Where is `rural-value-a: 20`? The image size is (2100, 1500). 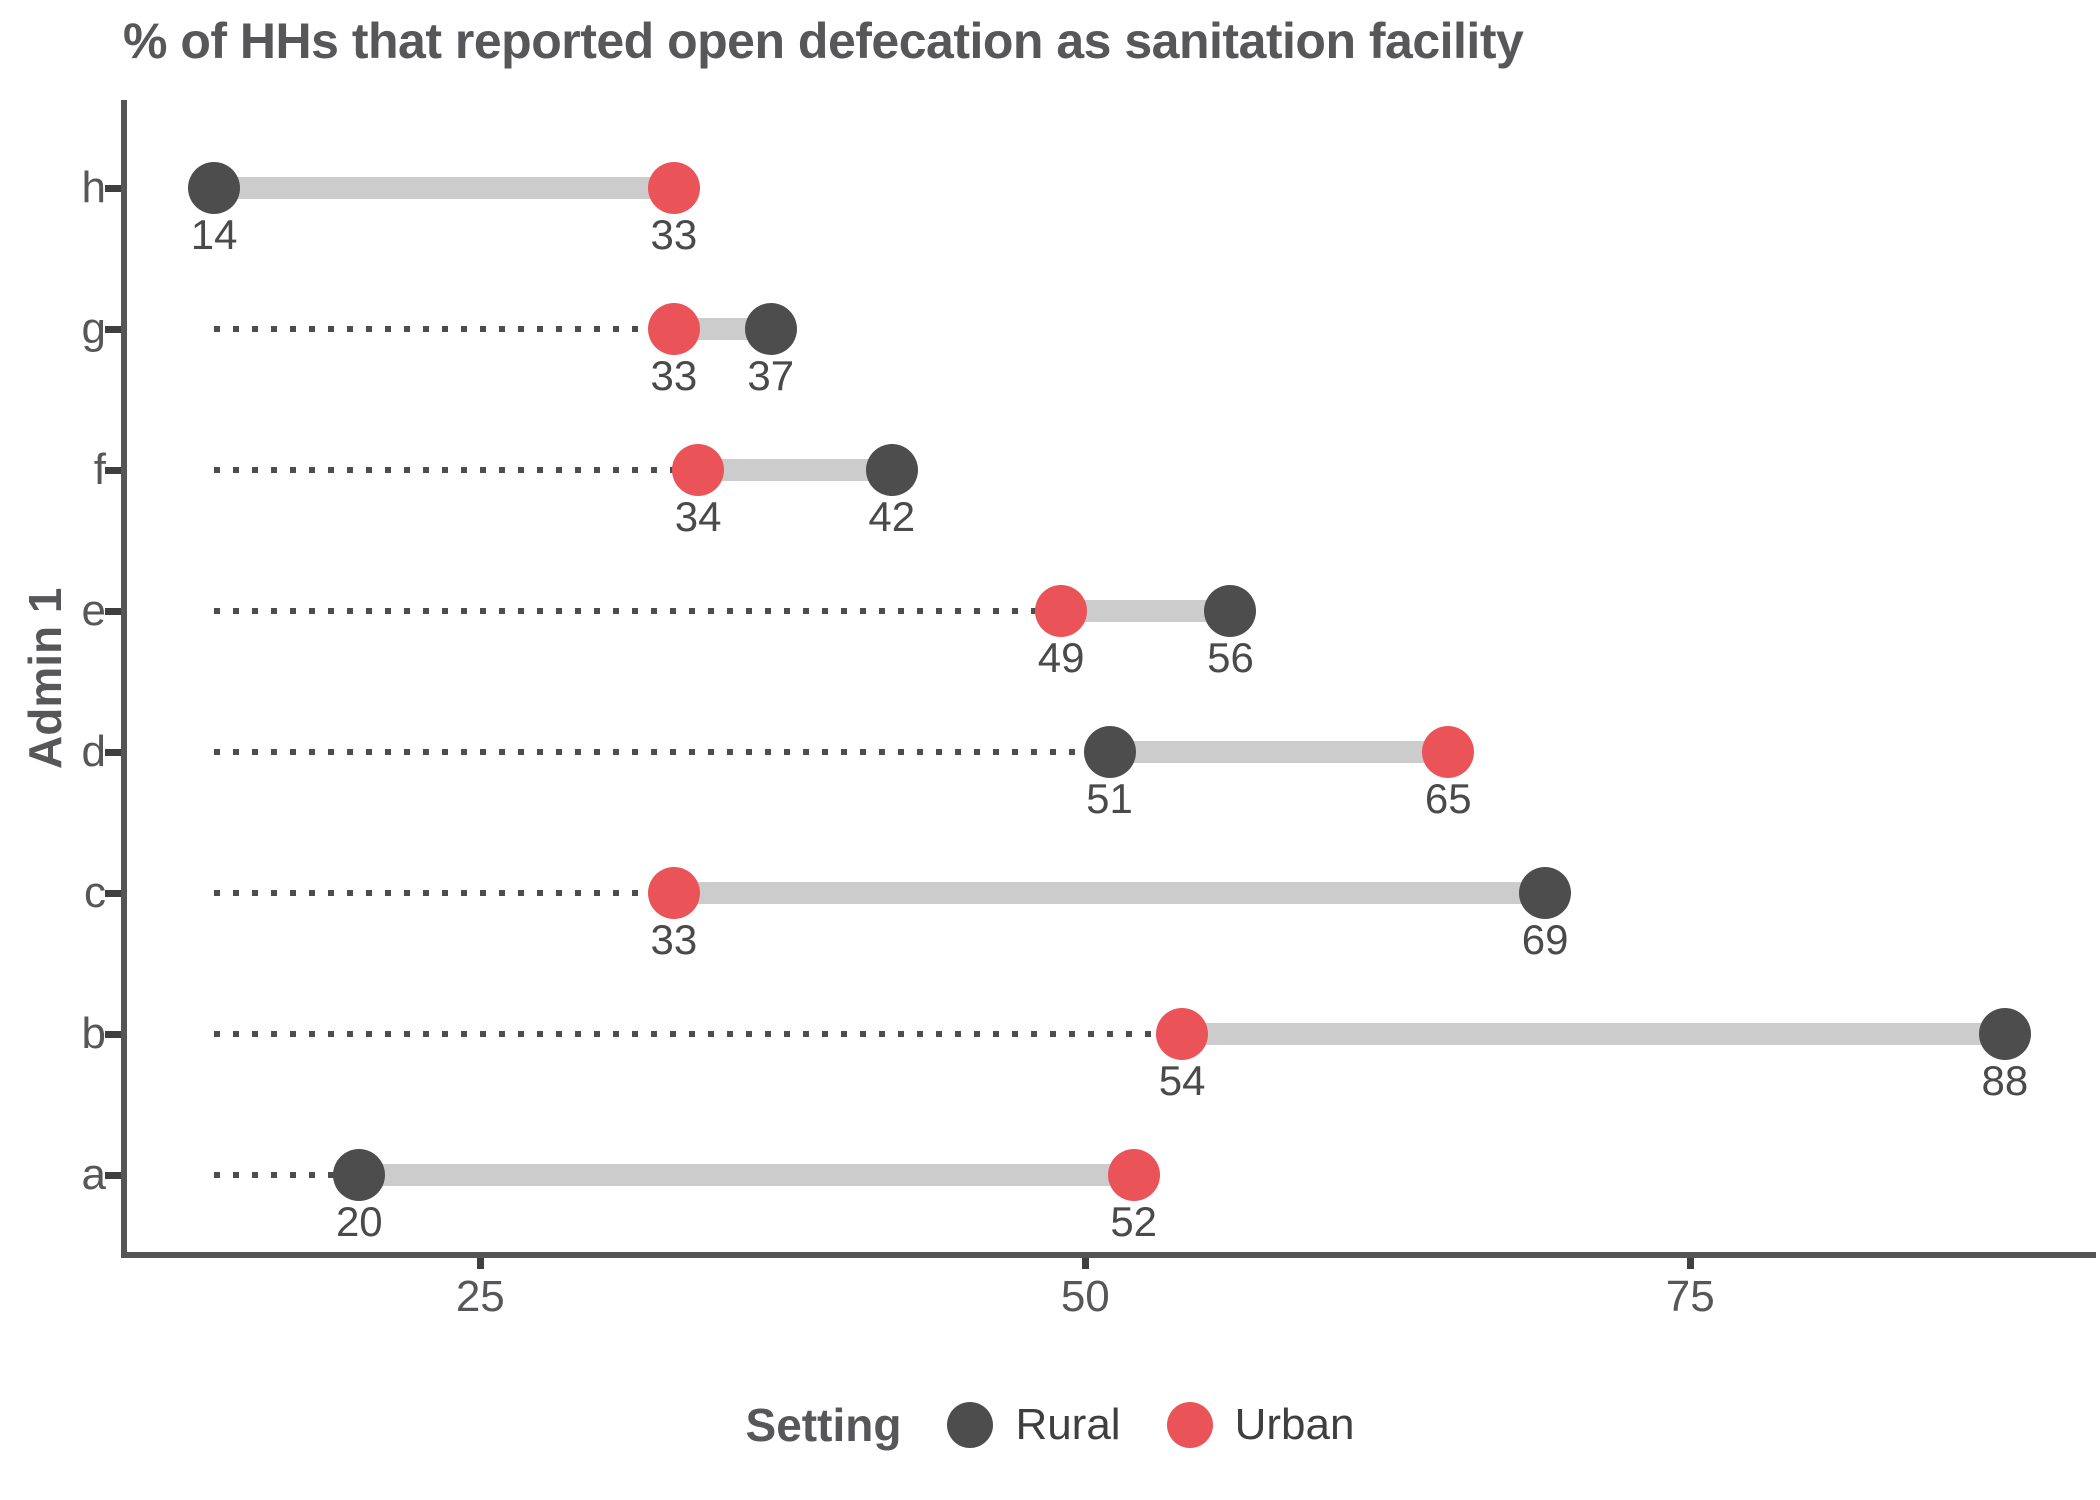
rural-value-a: 20 is located at coordinates (359, 1221).